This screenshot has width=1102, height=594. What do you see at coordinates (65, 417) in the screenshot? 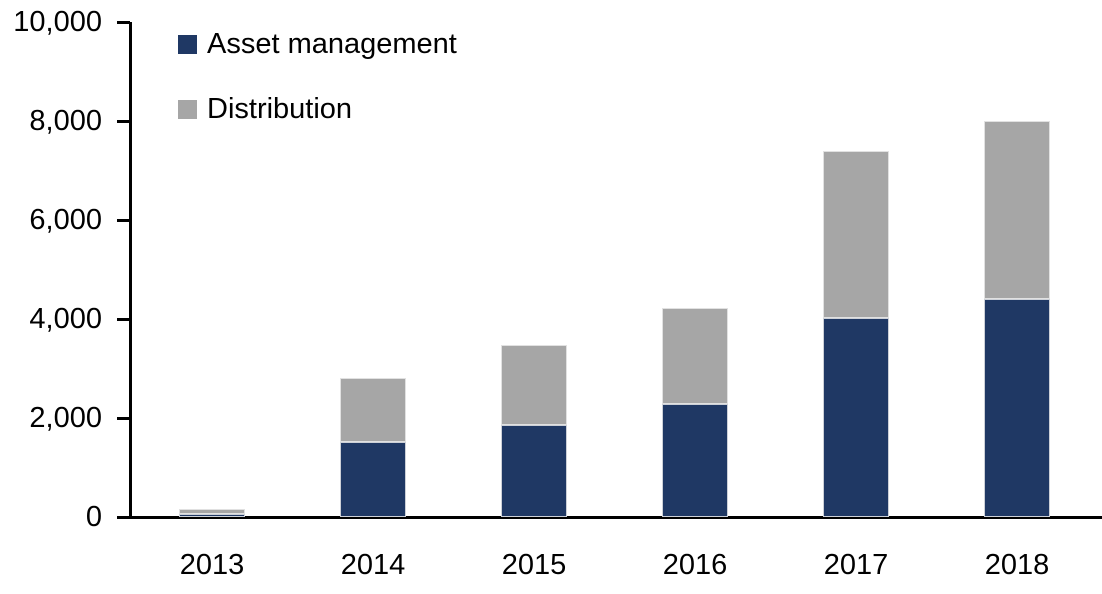
I see `y-tick-label: 2,000` at bounding box center [65, 417].